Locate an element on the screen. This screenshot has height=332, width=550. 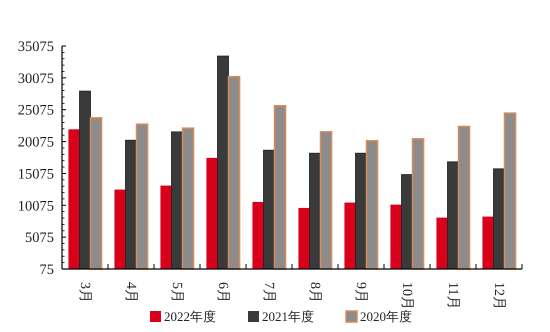
y-tick-label: 25075 is located at coordinates (36, 110).